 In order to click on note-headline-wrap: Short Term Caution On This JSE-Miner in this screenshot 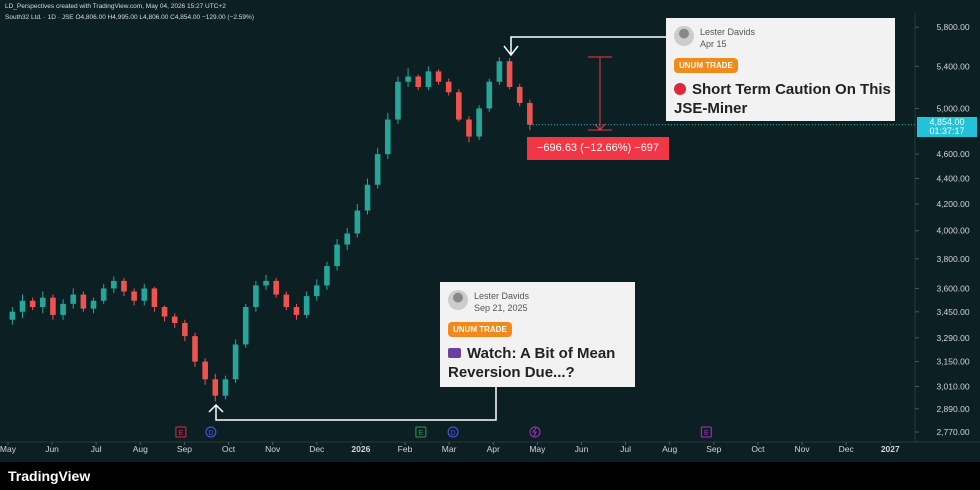, I will do `click(784, 99)`.